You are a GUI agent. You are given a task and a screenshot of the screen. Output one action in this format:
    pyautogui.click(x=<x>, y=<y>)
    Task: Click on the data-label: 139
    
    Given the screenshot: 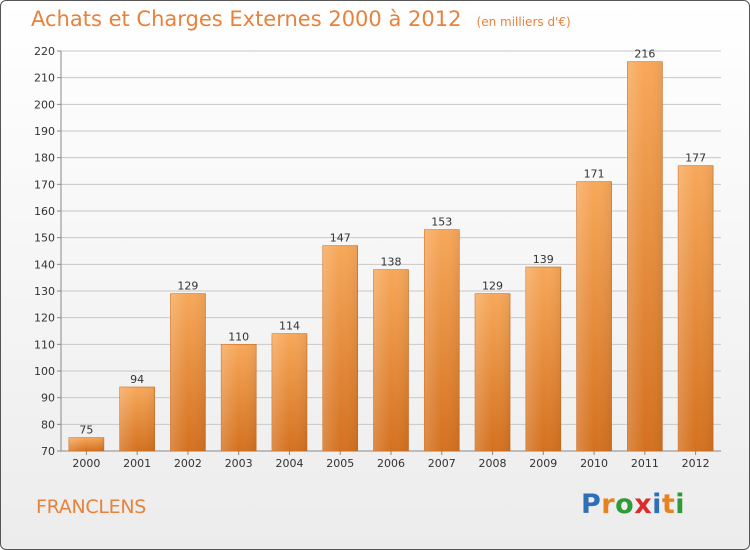 What is the action you would take?
    pyautogui.click(x=543, y=259)
    